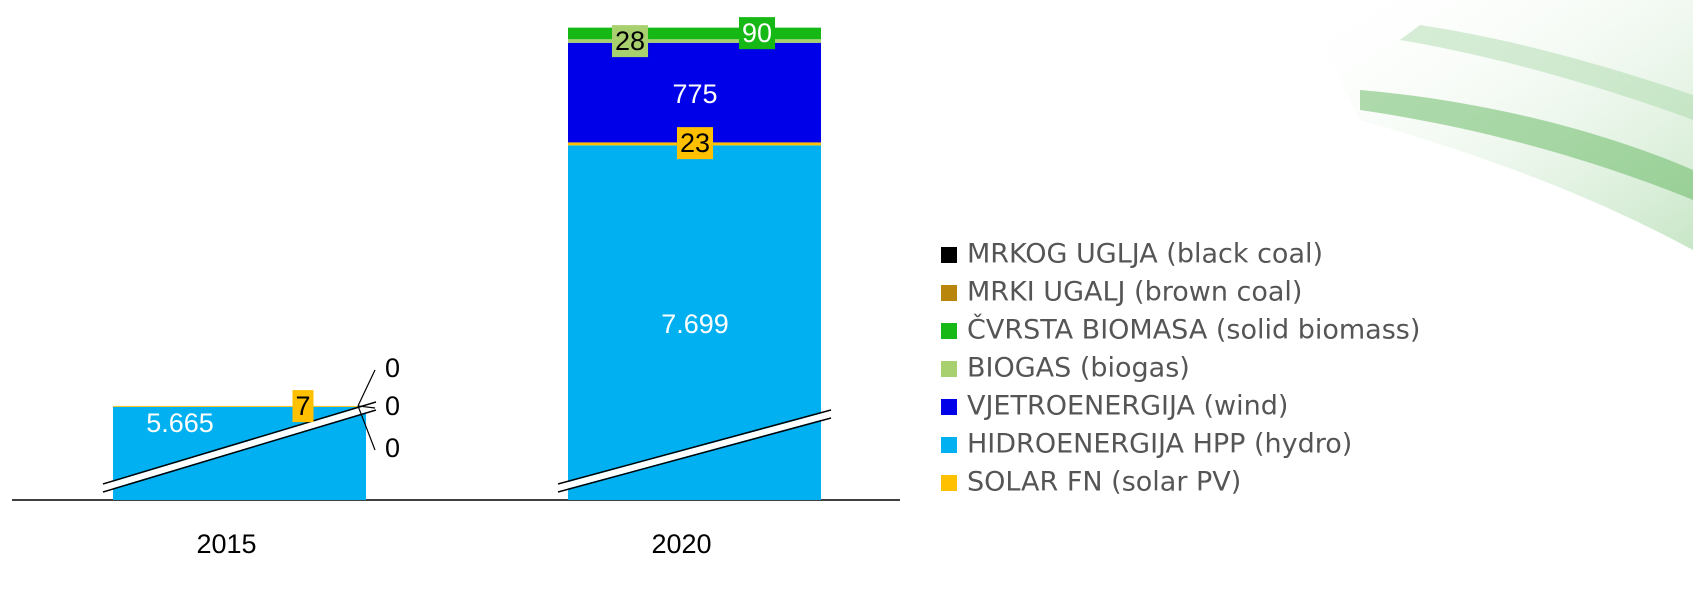  Describe the element at coordinates (180, 423) in the screenshot. I see `value-label: 5.665` at that location.